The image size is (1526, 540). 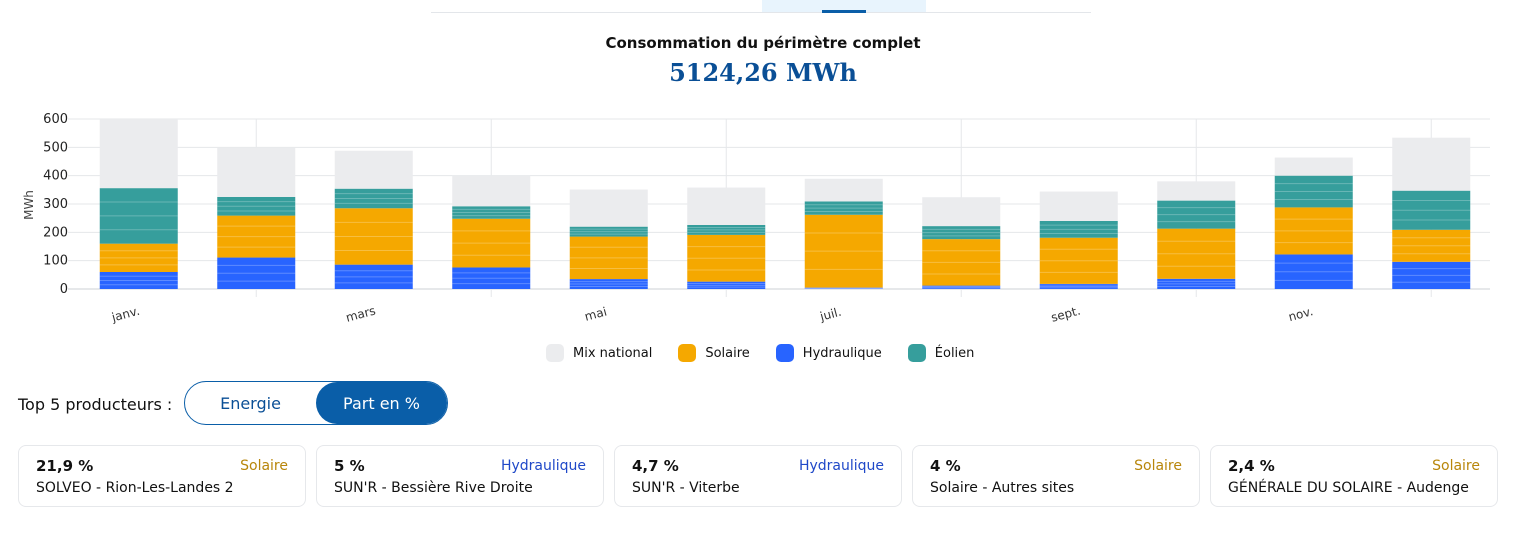 What do you see at coordinates (842, 353) in the screenshot?
I see `legend-label: Hydraulique` at bounding box center [842, 353].